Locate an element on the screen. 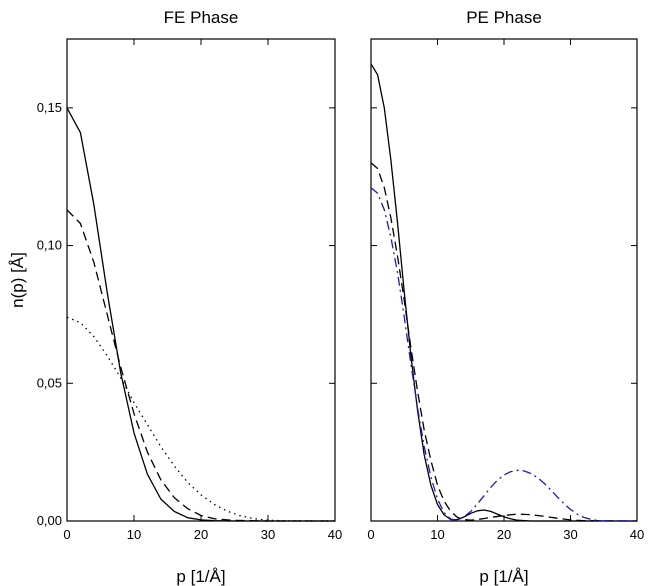 The height and width of the screenshot is (586, 656). y-axis-label: n(p) [Å] is located at coordinates (17, 280).